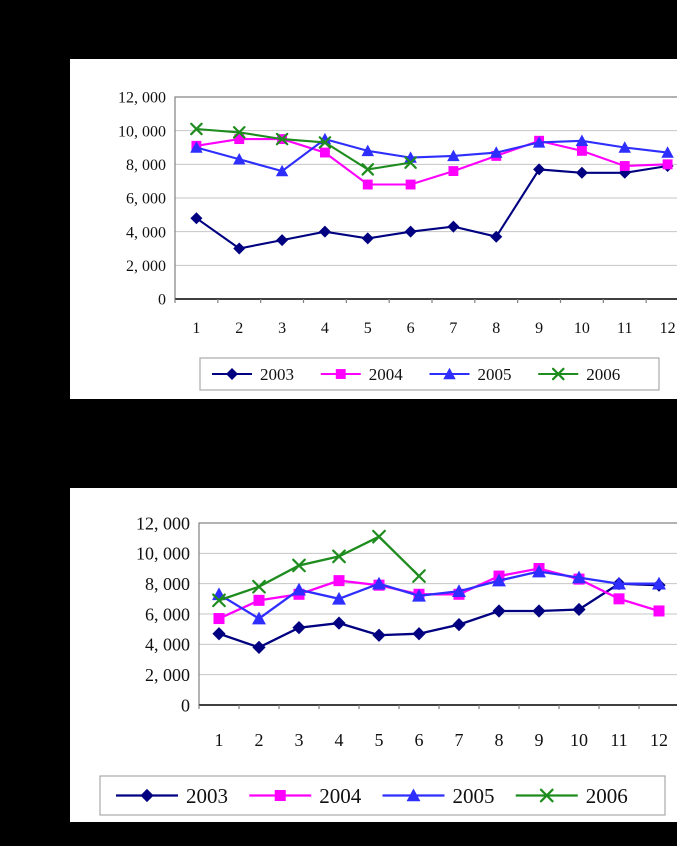  I want to click on series-2005-line, so click(432, 155).